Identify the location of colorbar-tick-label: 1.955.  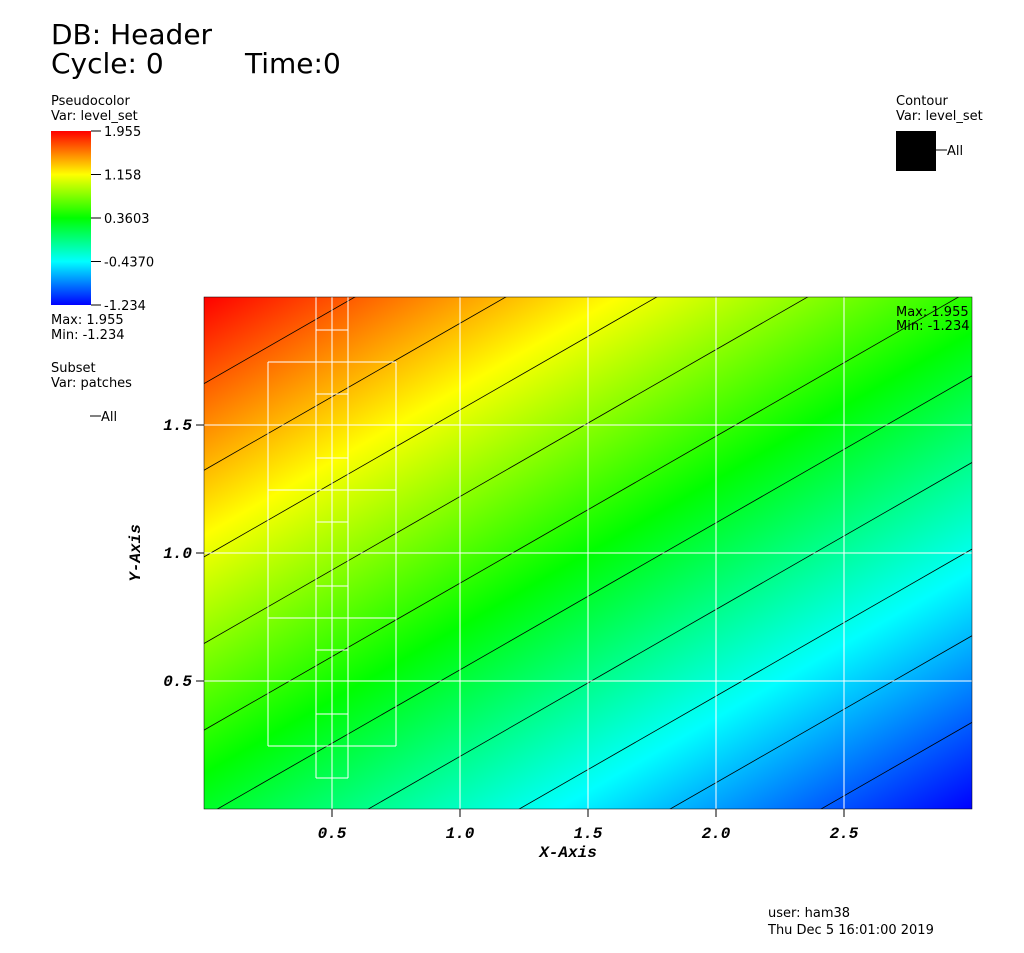
(122, 132).